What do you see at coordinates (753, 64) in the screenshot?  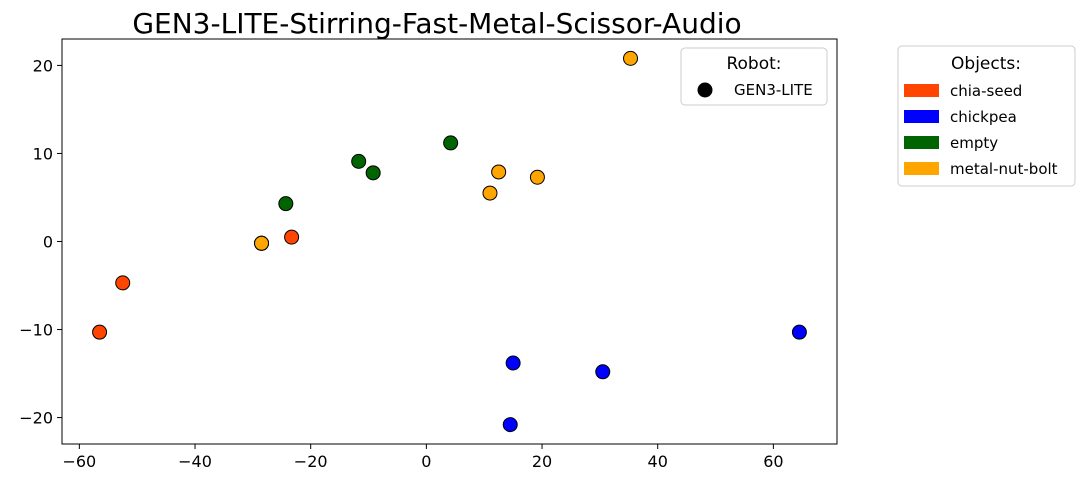 I see `robot-legend-title: Robot:` at bounding box center [753, 64].